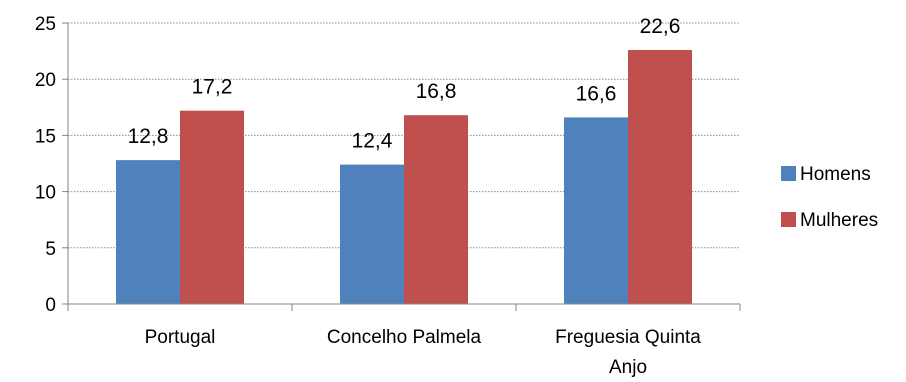  What do you see at coordinates (436, 91) in the screenshot?
I see `data-label-mulheres-1: 16,8` at bounding box center [436, 91].